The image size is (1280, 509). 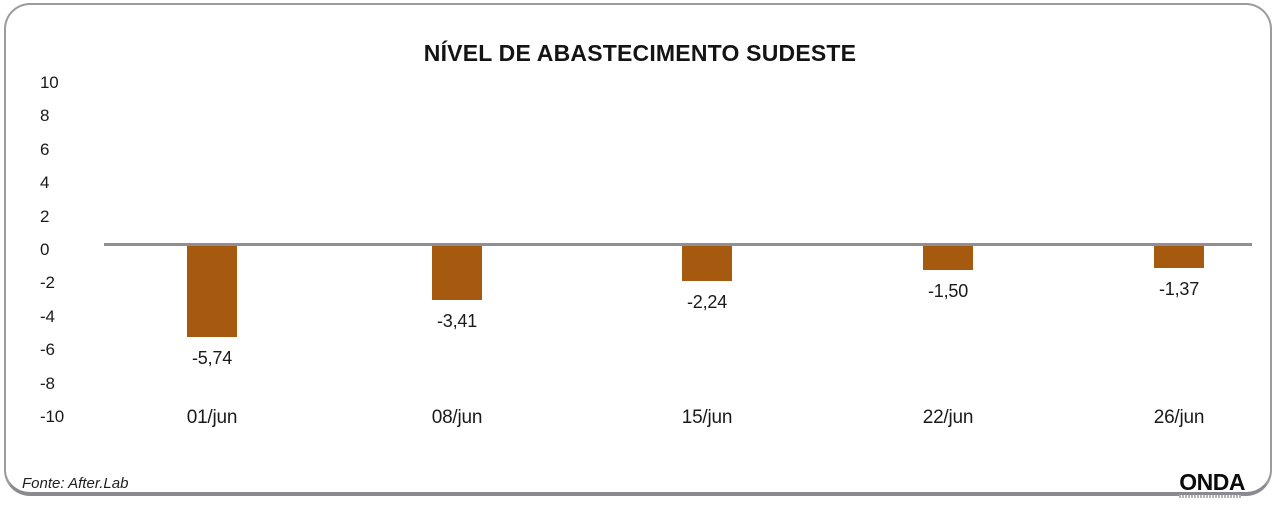 What do you see at coordinates (47, 316) in the screenshot?
I see `y-axis-tick-label: -4` at bounding box center [47, 316].